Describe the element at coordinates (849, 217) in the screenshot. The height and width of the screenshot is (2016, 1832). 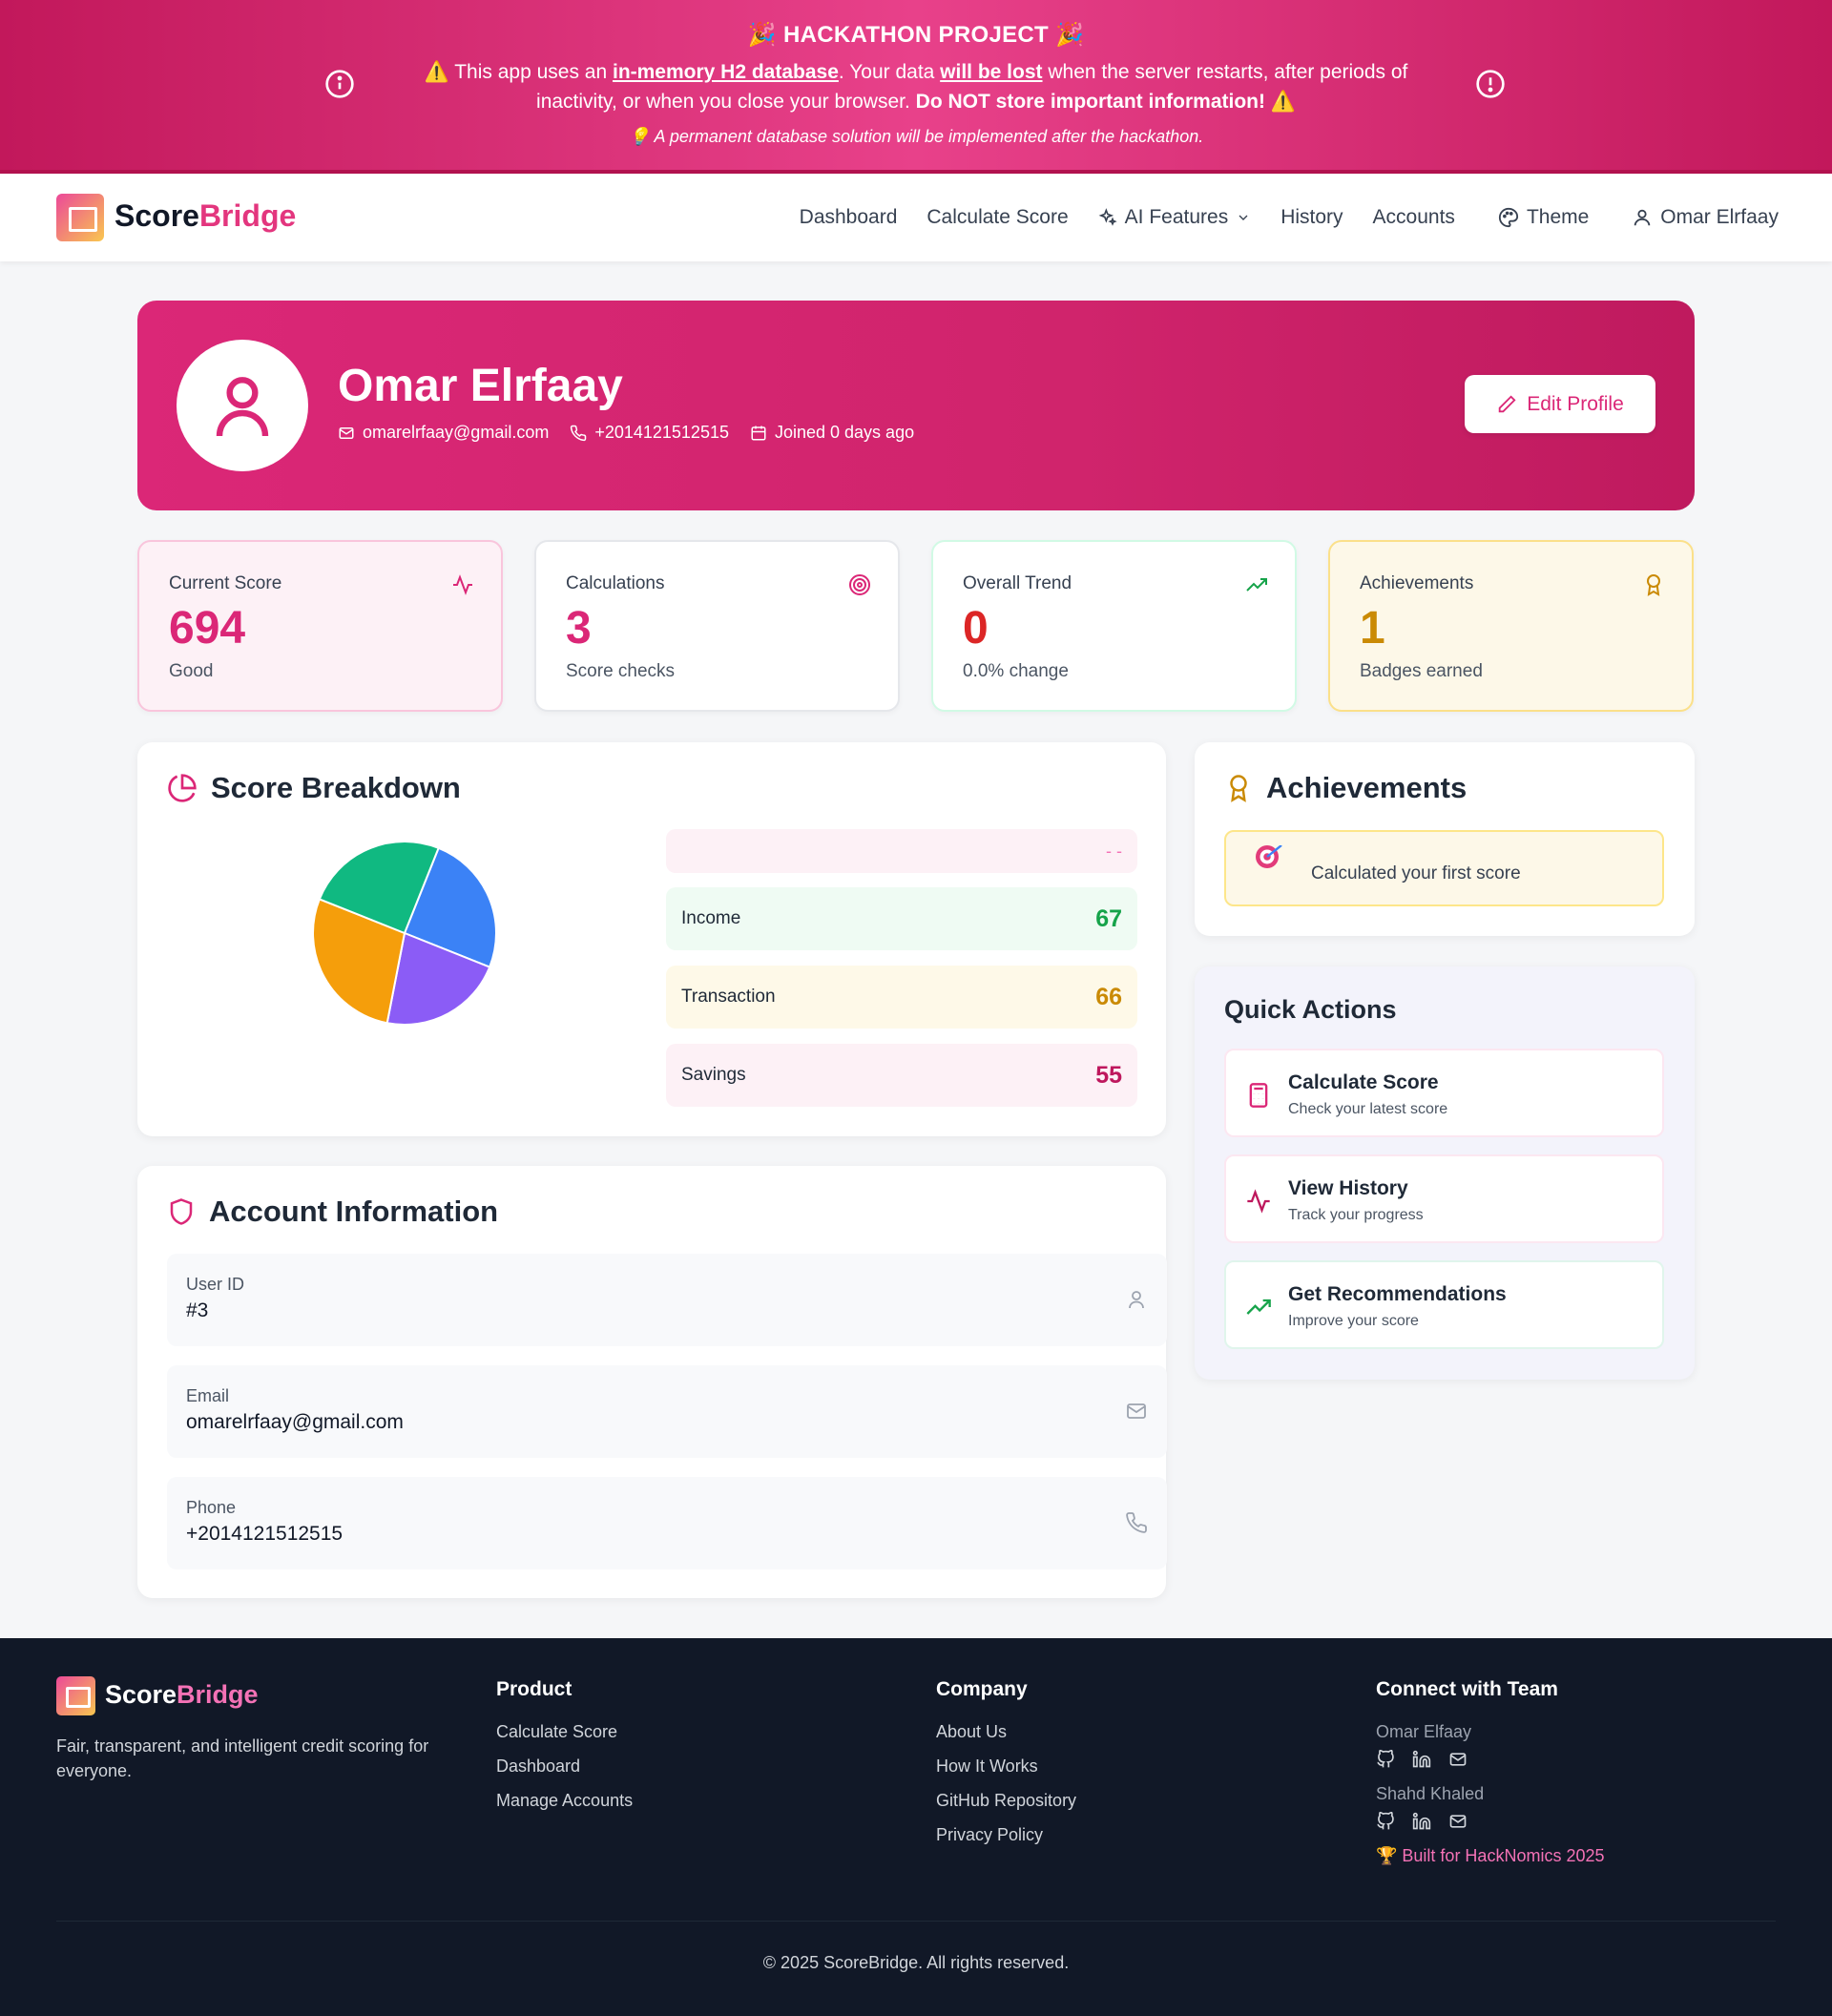
I see `nav-dashboard: Dashboard` at that location.